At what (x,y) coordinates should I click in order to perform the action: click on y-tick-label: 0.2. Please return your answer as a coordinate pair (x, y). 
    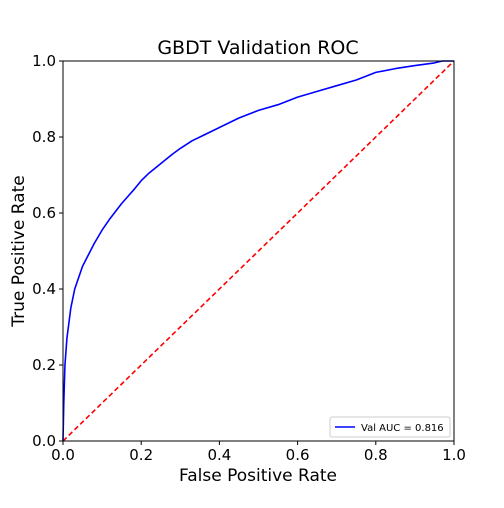
    Looking at the image, I should click on (44, 365).